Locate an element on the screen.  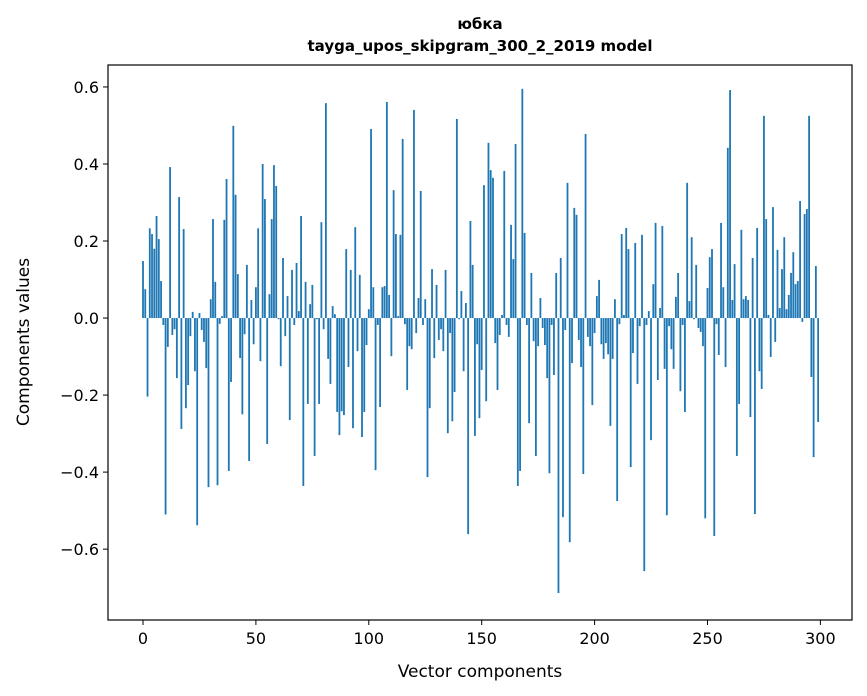
x-tick-label: 50 is located at coordinates (256, 638).